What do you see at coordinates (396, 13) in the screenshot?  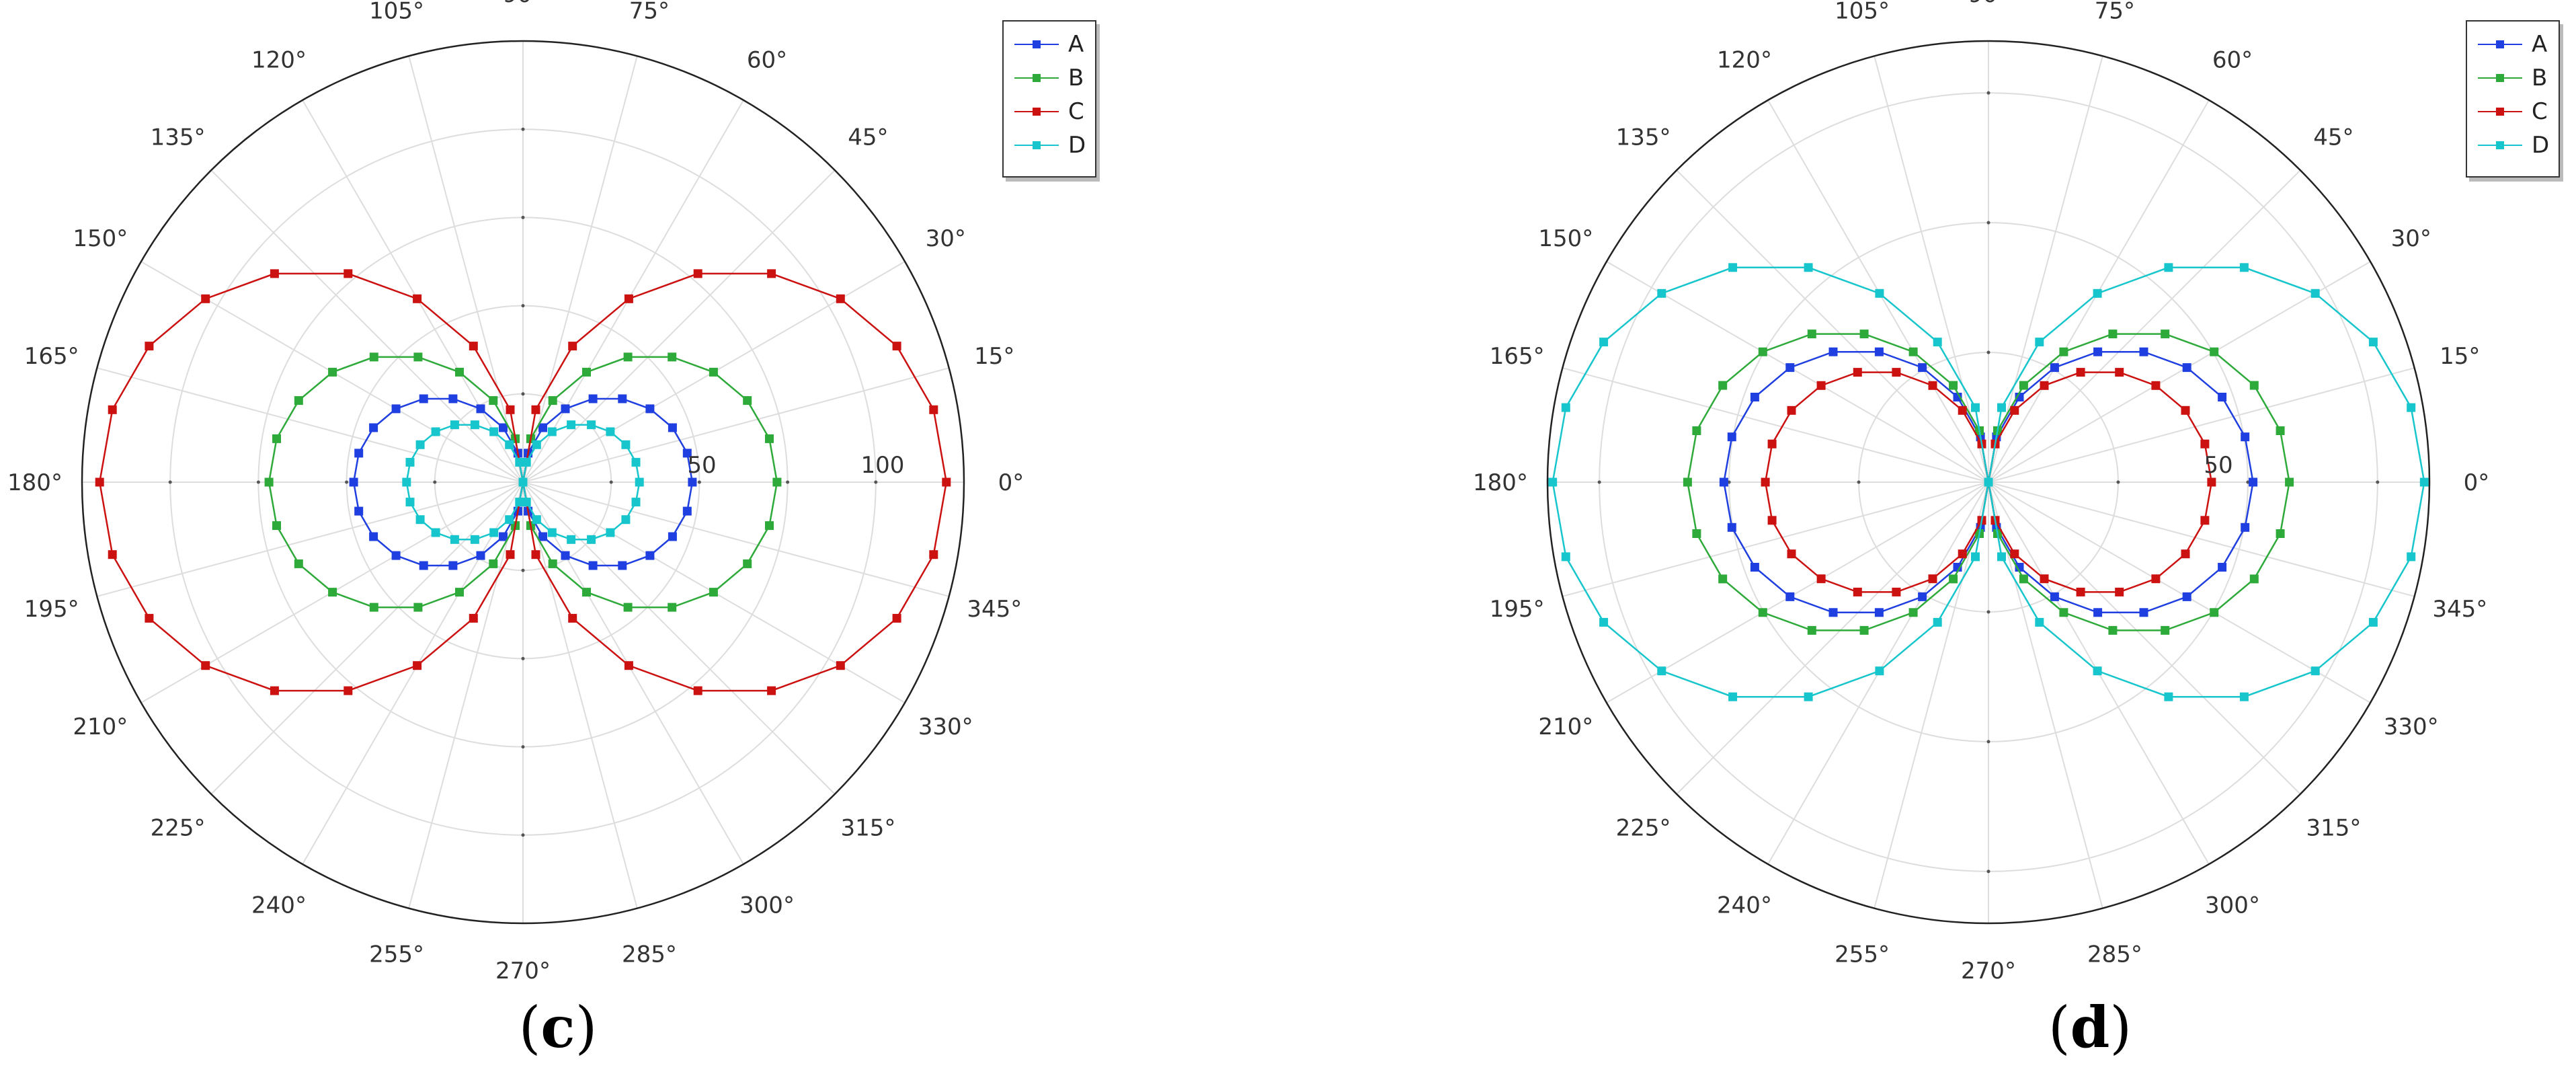 I see `angle-tick-label: 105°` at bounding box center [396, 13].